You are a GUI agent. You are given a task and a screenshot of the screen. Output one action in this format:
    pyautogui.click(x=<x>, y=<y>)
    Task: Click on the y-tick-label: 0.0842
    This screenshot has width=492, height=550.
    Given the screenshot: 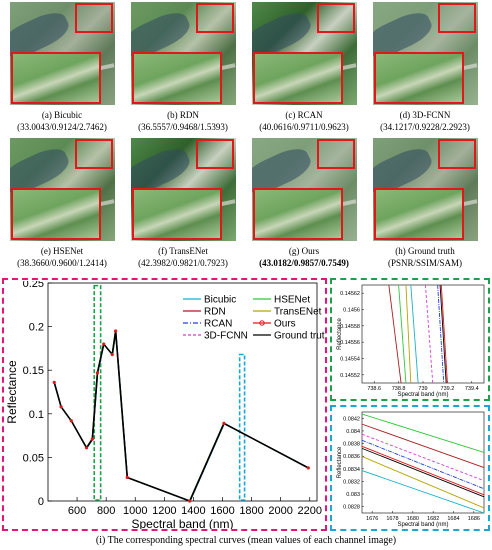 What is the action you would take?
    pyautogui.click(x=351, y=419)
    